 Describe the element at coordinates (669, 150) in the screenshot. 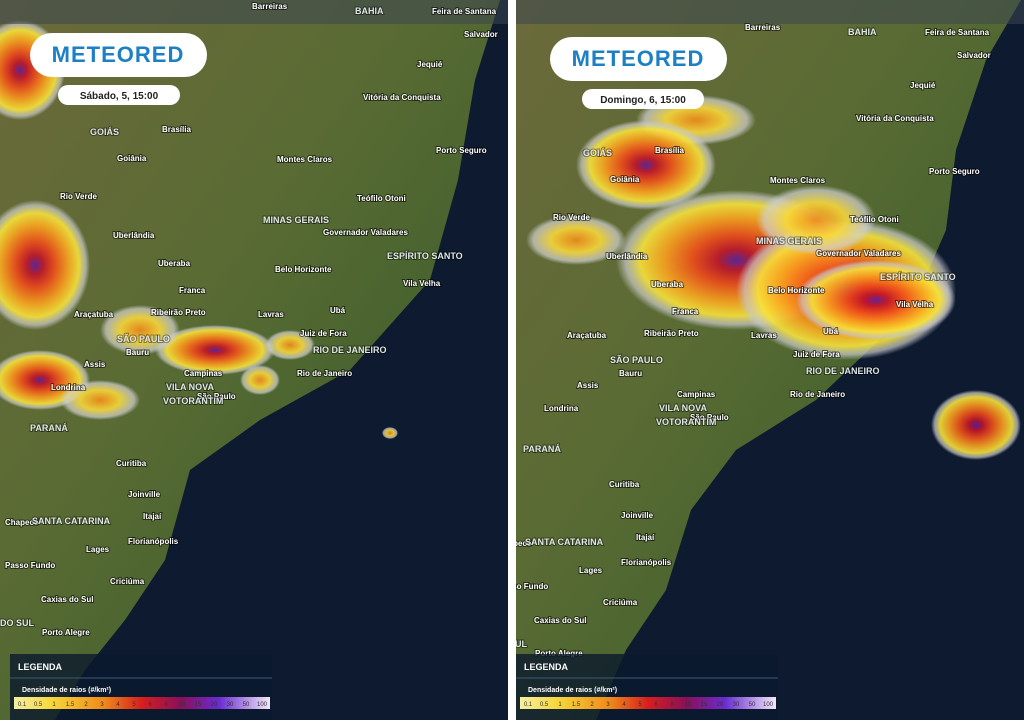

I see `city-label: Brasília` at that location.